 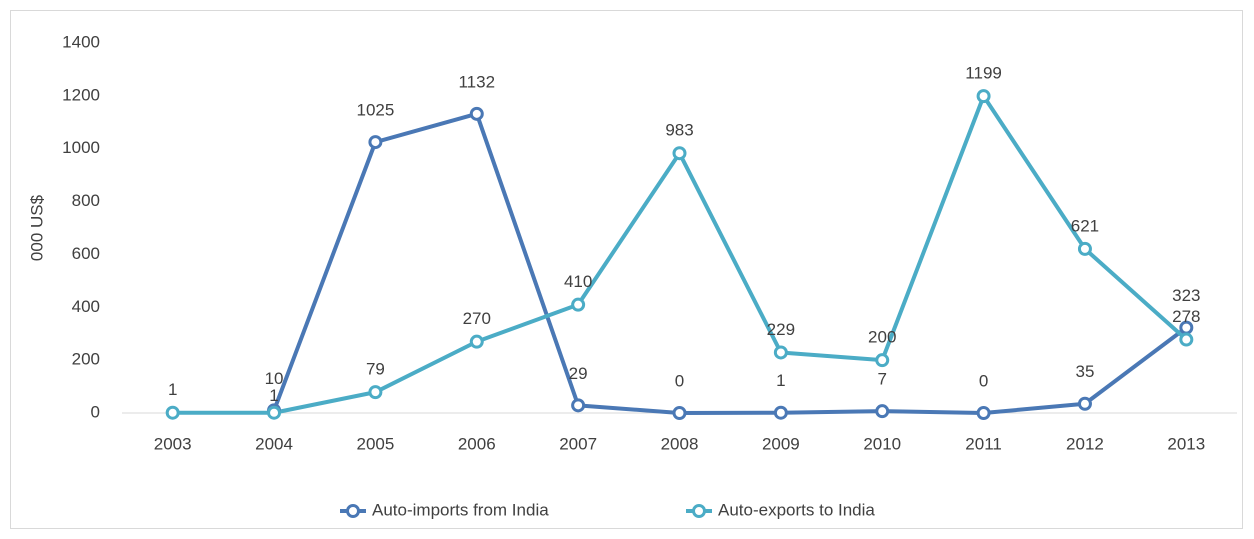 What do you see at coordinates (86, 200) in the screenshot?
I see `y-tick-label: 800` at bounding box center [86, 200].